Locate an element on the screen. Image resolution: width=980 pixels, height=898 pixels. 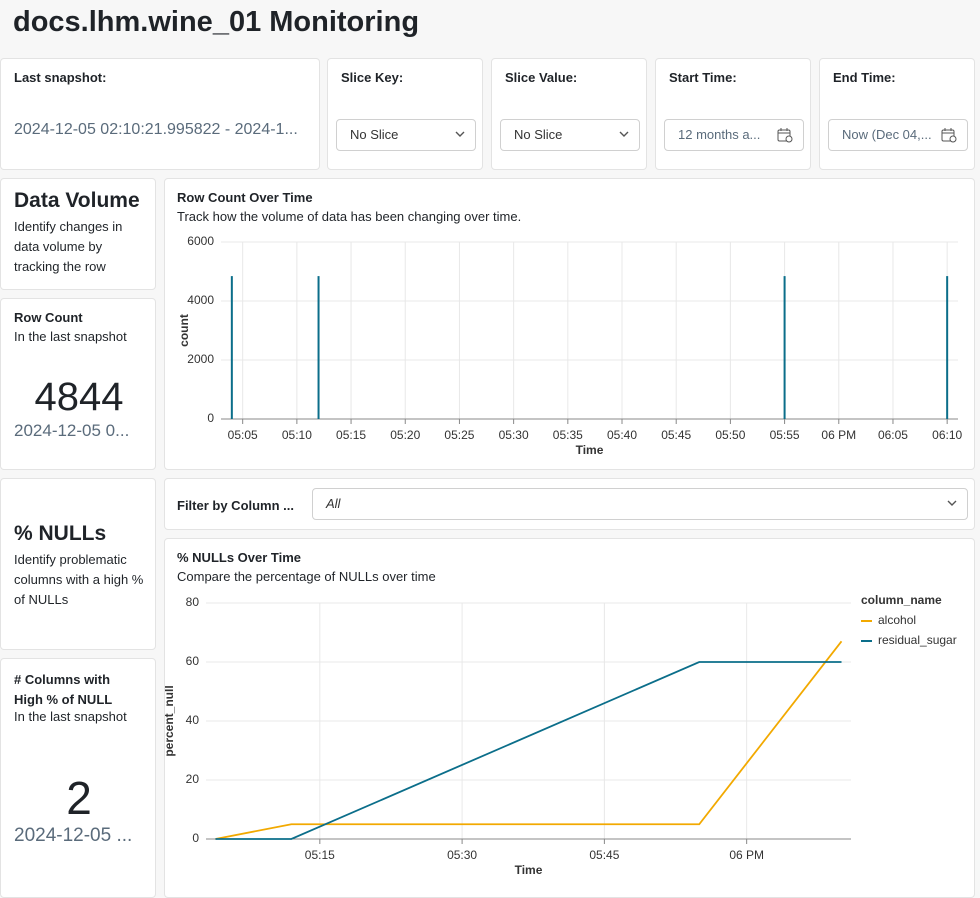
label: Last snapshot: is located at coordinates (60, 77).